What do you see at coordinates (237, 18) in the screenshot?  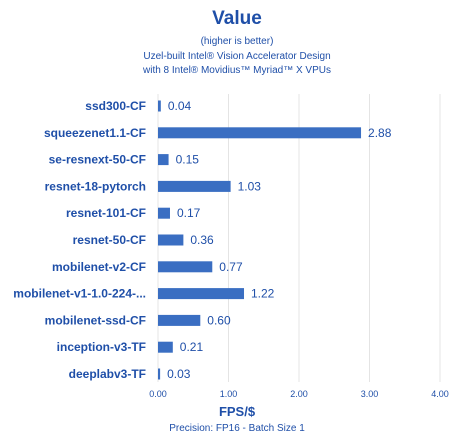 I see `chart-title: Value` at bounding box center [237, 18].